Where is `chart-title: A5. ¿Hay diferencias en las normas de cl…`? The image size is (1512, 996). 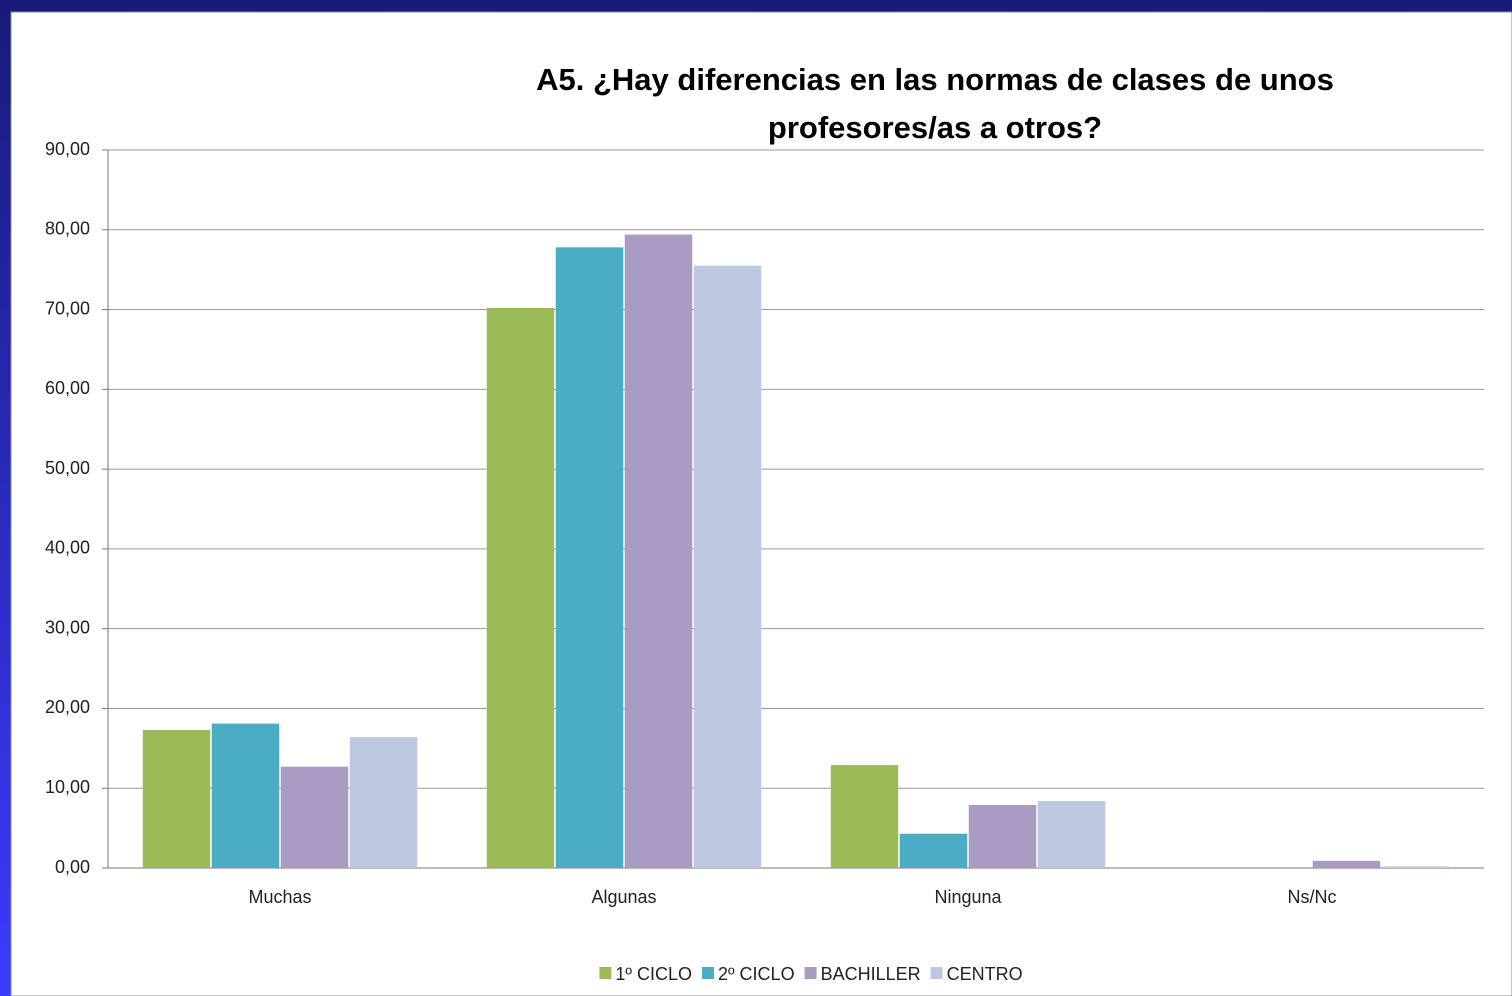 chart-title: A5. ¿Hay diferencias en las normas de cl… is located at coordinates (935, 103).